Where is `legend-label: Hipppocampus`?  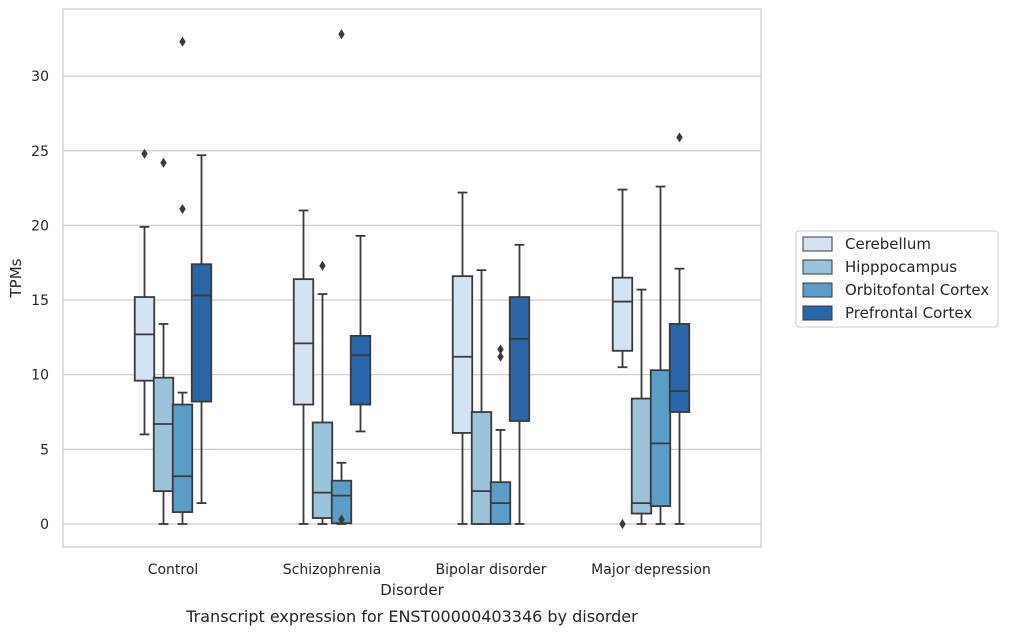
legend-label: Hipppocampus is located at coordinates (901, 267).